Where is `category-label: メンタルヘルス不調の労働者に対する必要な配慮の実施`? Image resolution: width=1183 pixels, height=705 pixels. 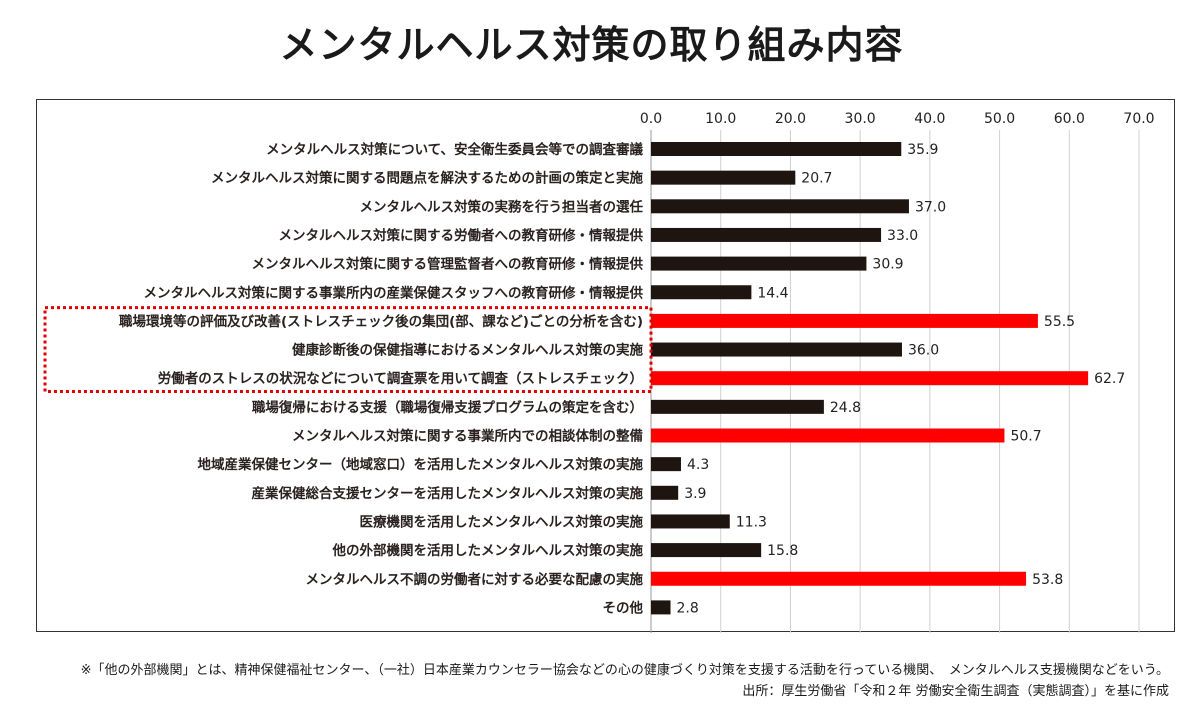 category-label: メンタルヘルス不調の労働者に対する必要な配慮の実施 is located at coordinates (475, 579).